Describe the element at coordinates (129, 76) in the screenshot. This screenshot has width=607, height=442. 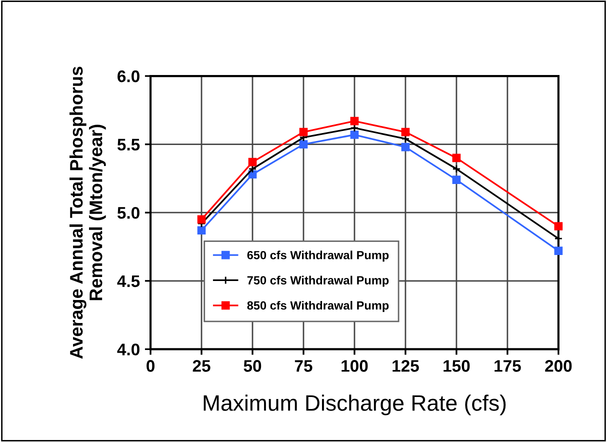
I see `y-tick-label: 6.0` at that location.